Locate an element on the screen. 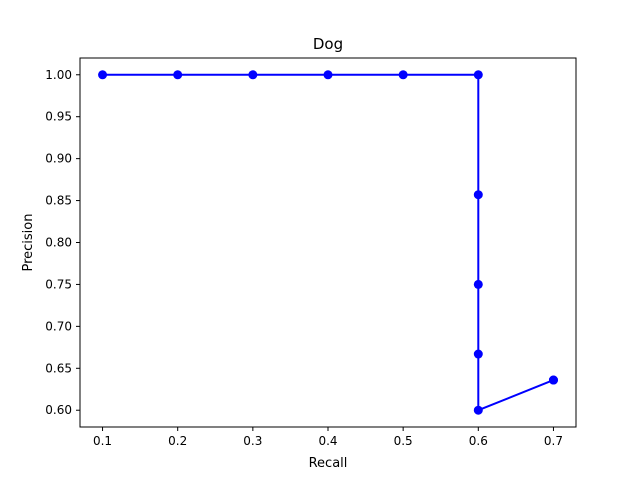  x-tick-label: 0.3 is located at coordinates (252, 441).